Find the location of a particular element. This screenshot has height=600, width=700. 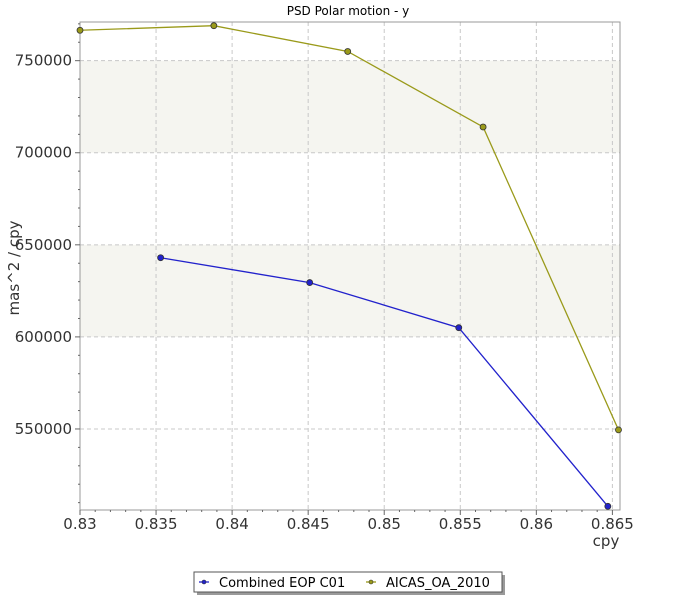

x-axis-label: cpy is located at coordinates (606, 541).